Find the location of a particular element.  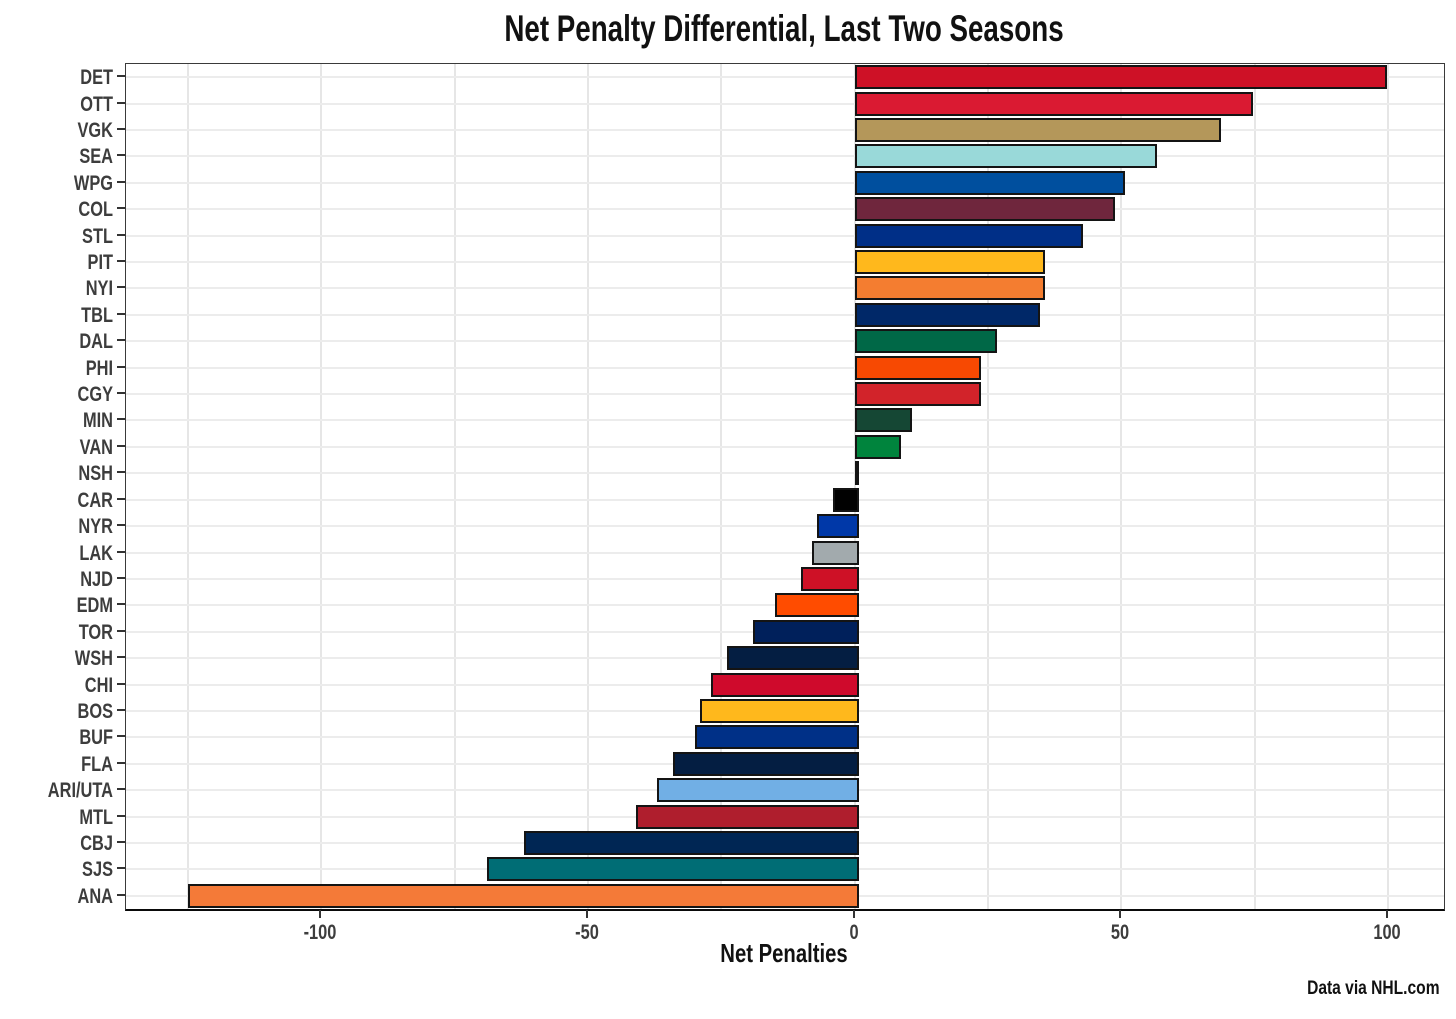

y-tick-label-sjs: SJS is located at coordinates (97, 870).